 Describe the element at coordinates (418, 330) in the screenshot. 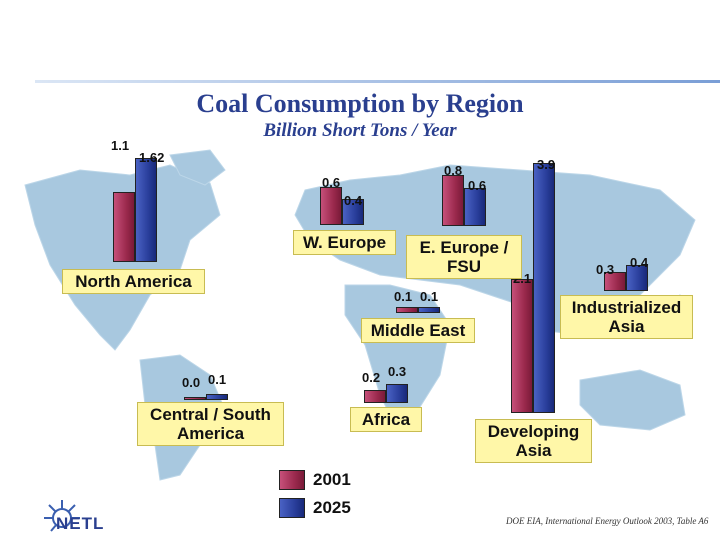

I see `region-label-middle-east: Middle East` at that location.